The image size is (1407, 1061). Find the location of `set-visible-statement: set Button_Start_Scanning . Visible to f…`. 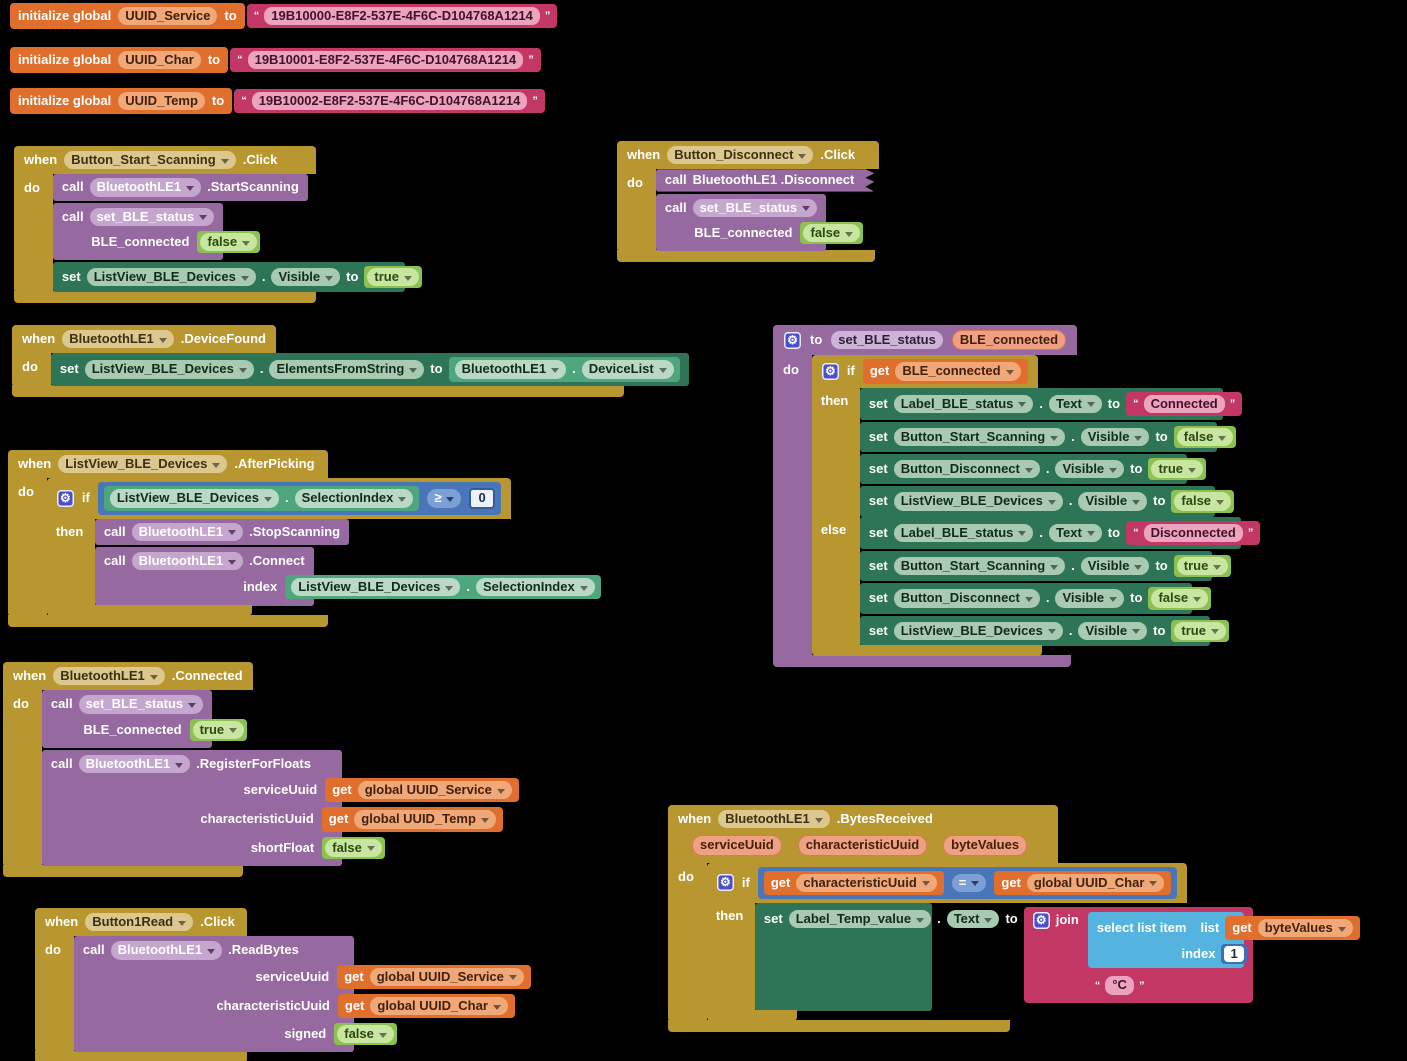

set-visible-statement: set Button_Start_Scanning . Visible to f… is located at coordinates (1048, 437).